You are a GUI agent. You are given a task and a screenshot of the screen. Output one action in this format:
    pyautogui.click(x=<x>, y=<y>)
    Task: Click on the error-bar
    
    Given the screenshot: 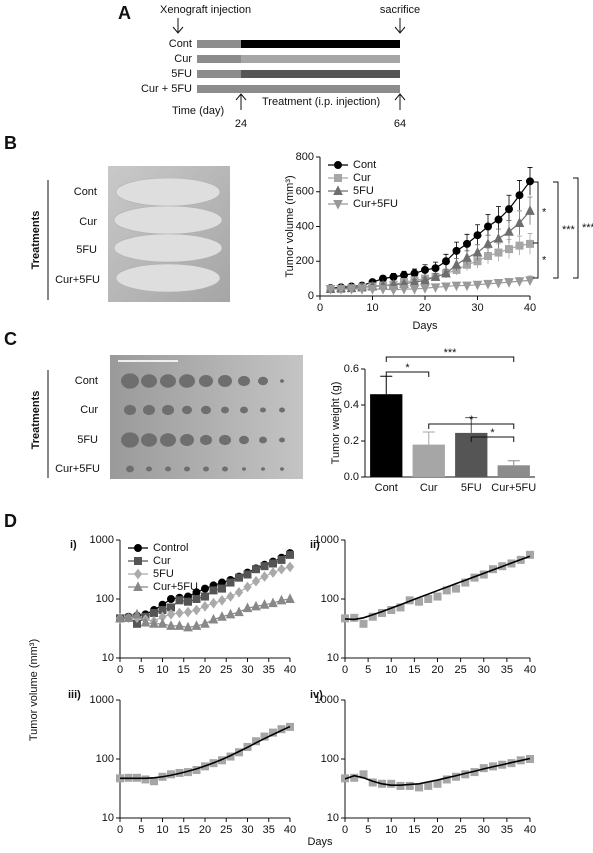 What is the action you would take?
    pyautogui.click(x=386, y=385)
    